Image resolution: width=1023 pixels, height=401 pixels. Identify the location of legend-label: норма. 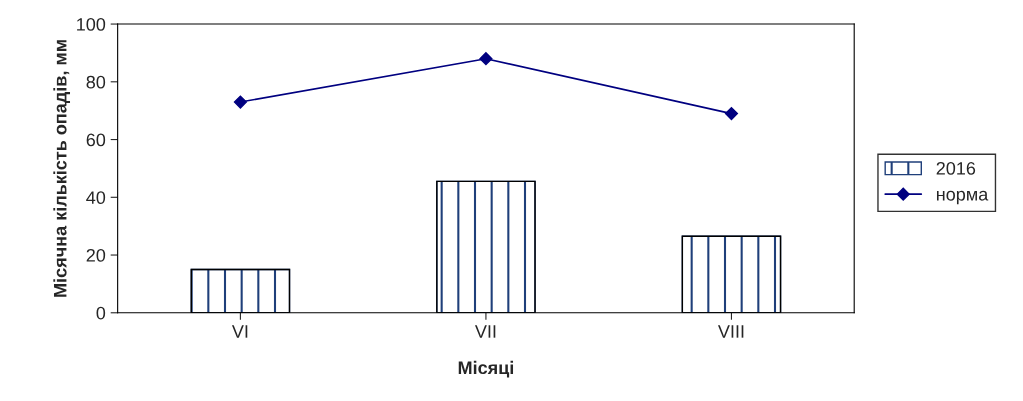
(962, 197).